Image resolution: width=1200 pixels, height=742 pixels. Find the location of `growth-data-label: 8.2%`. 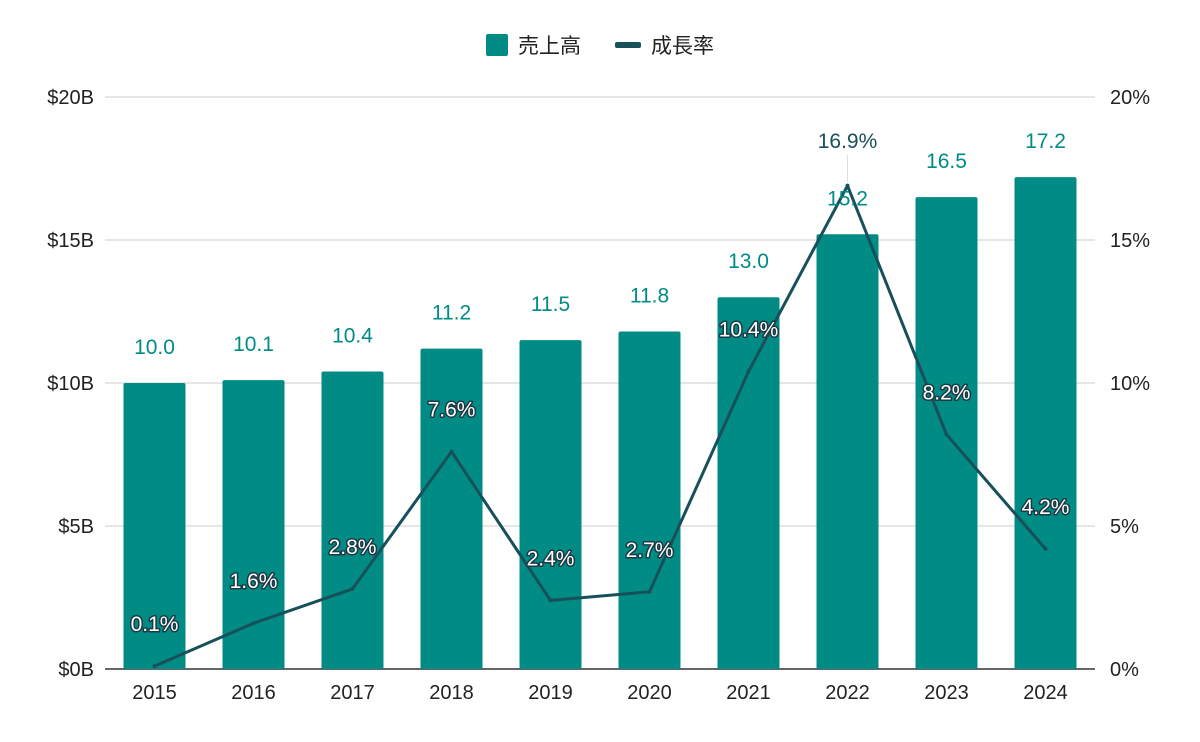

growth-data-label: 8.2% is located at coordinates (947, 392).